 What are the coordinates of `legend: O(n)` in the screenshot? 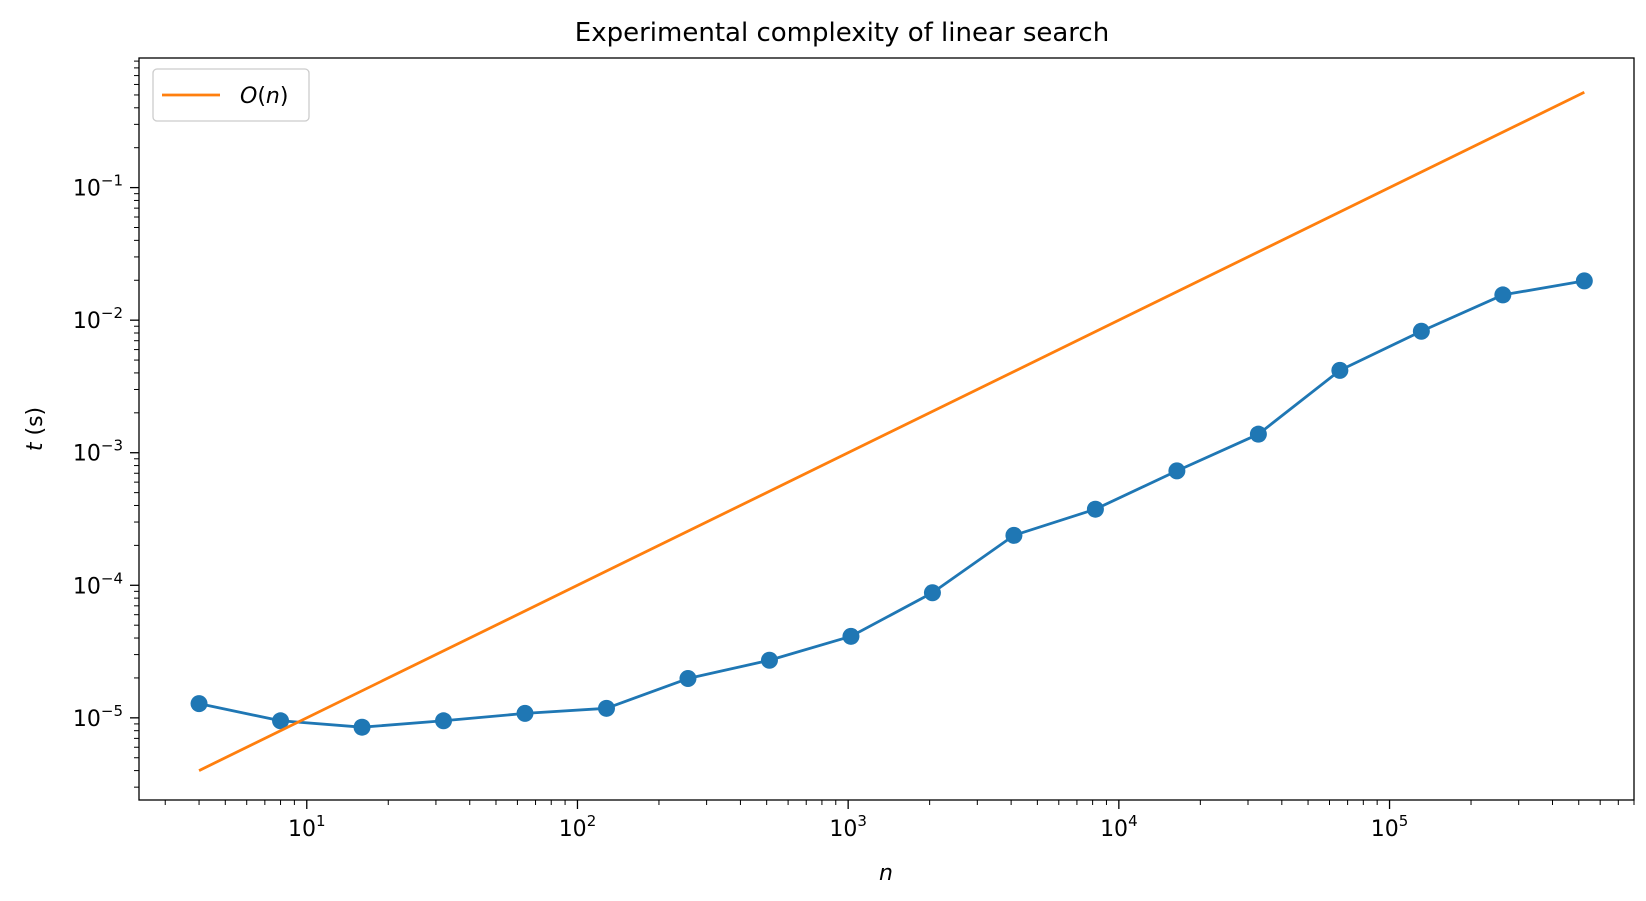 It's located at (231, 95).